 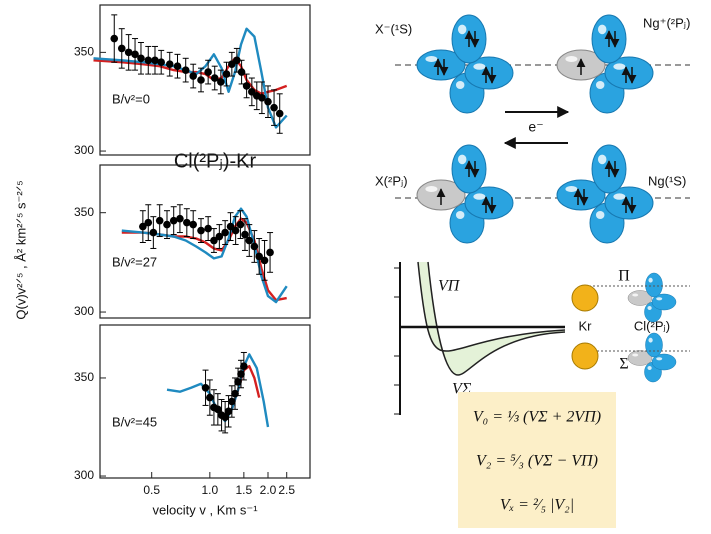 I want to click on equation: V₀ = ⅓ (VΣ + 2VΠ), so click(x=537, y=417).